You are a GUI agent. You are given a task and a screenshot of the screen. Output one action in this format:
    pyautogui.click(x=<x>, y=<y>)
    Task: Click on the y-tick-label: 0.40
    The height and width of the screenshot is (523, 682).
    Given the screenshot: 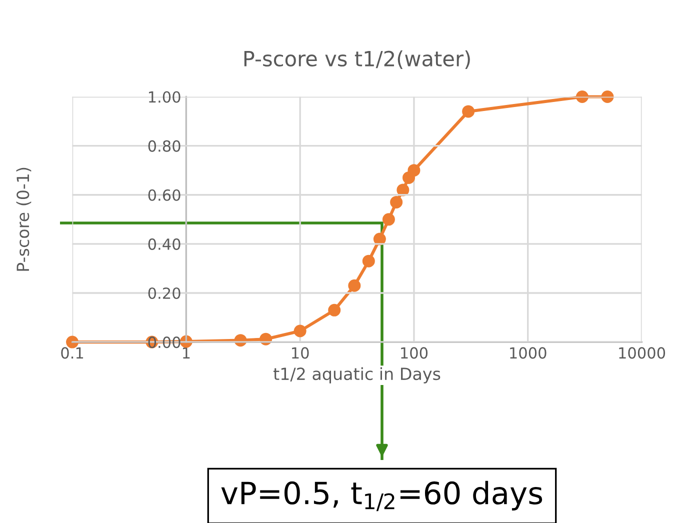 What is the action you would take?
    pyautogui.click(x=164, y=244)
    